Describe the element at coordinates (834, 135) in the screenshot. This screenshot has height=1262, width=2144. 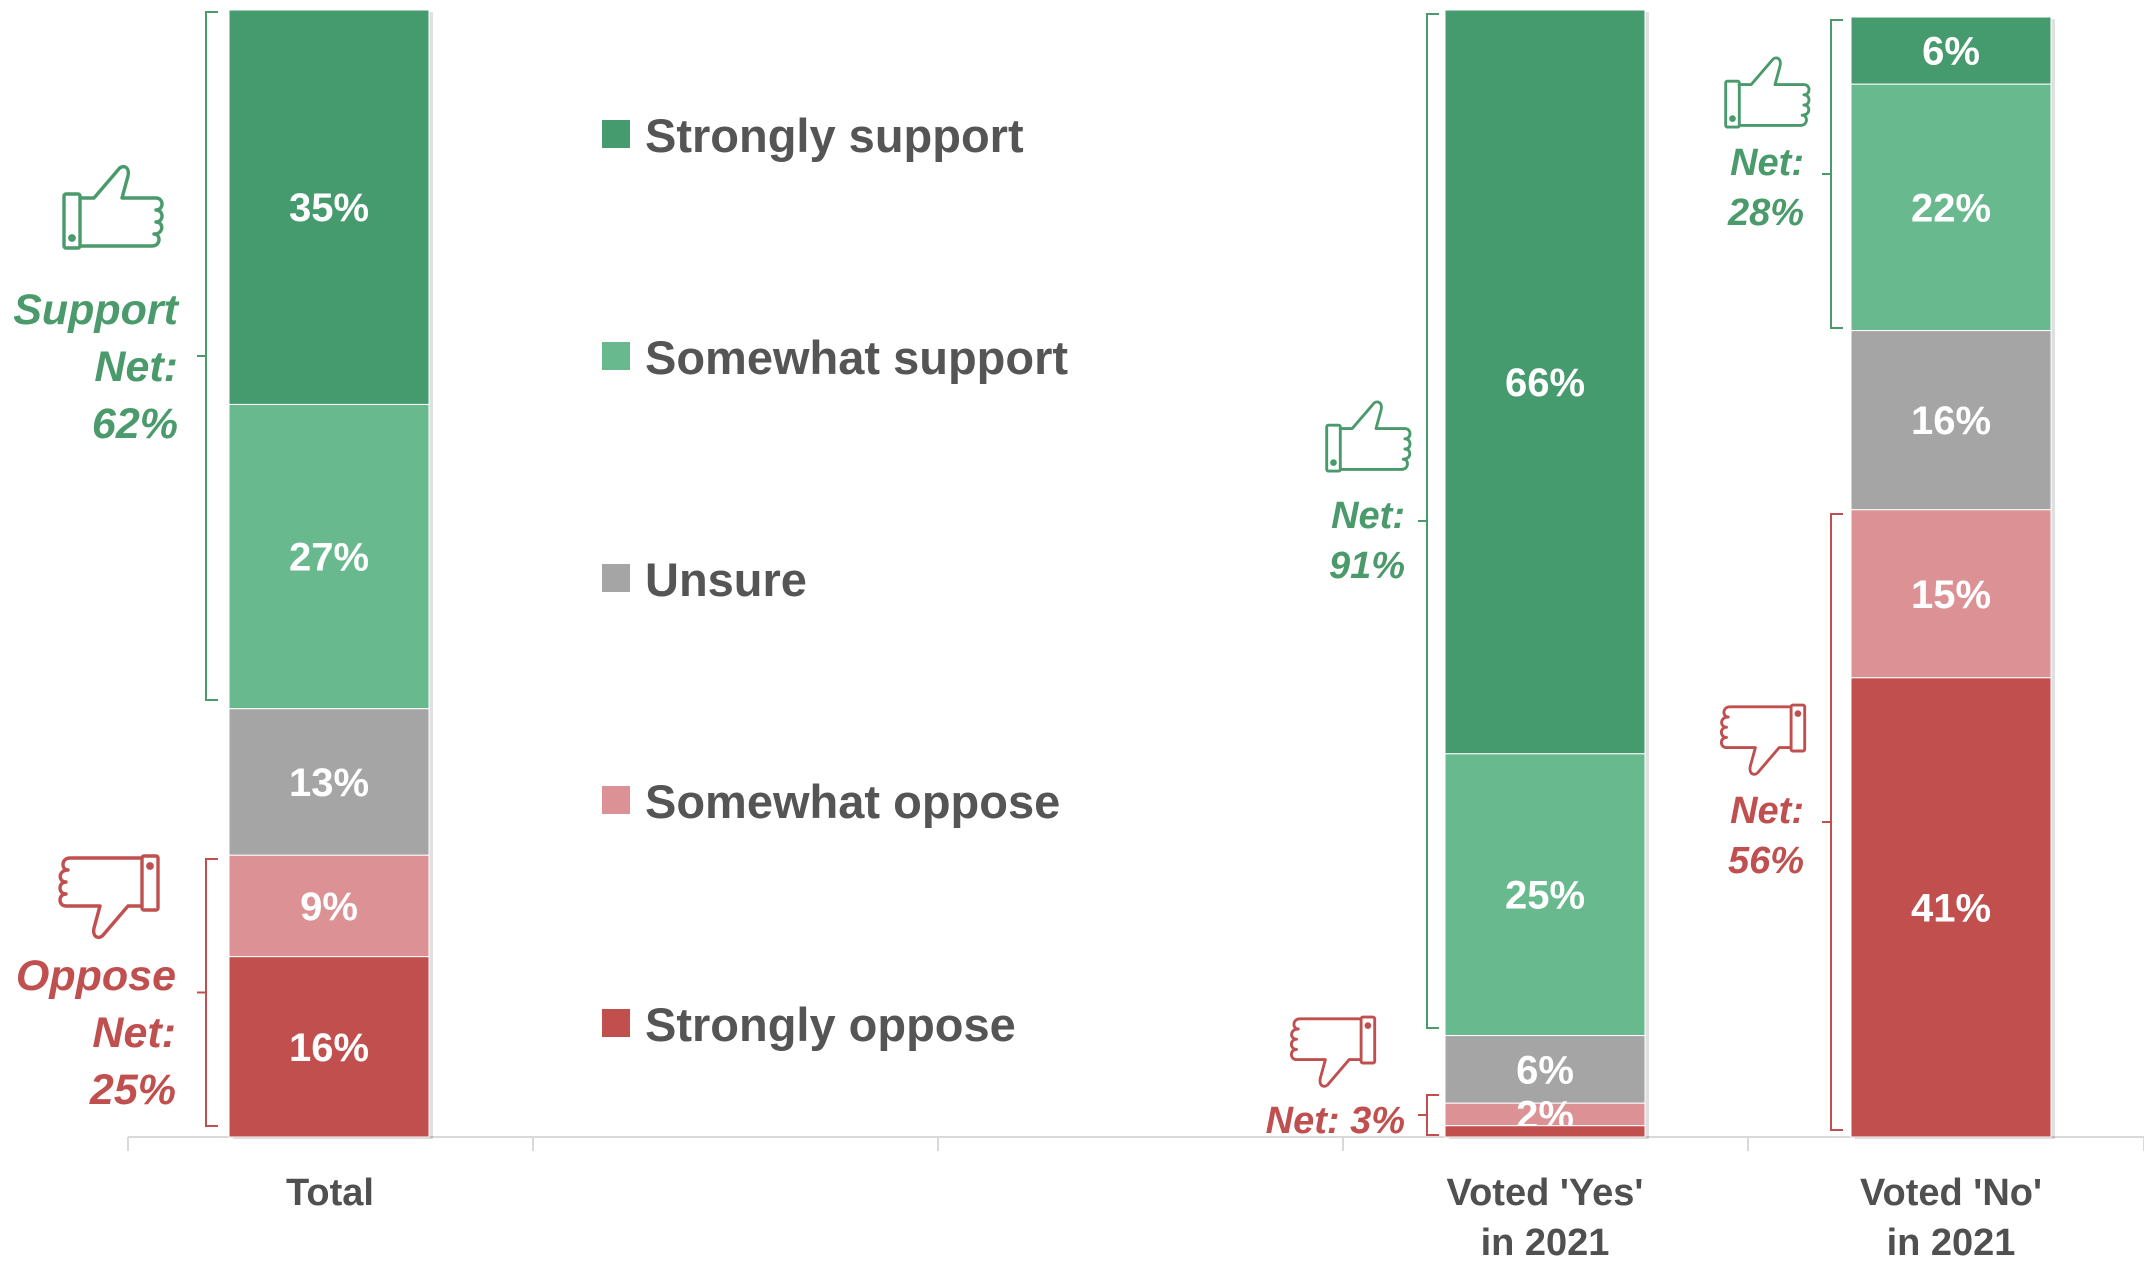
I see `legend-label: Strongly support` at that location.